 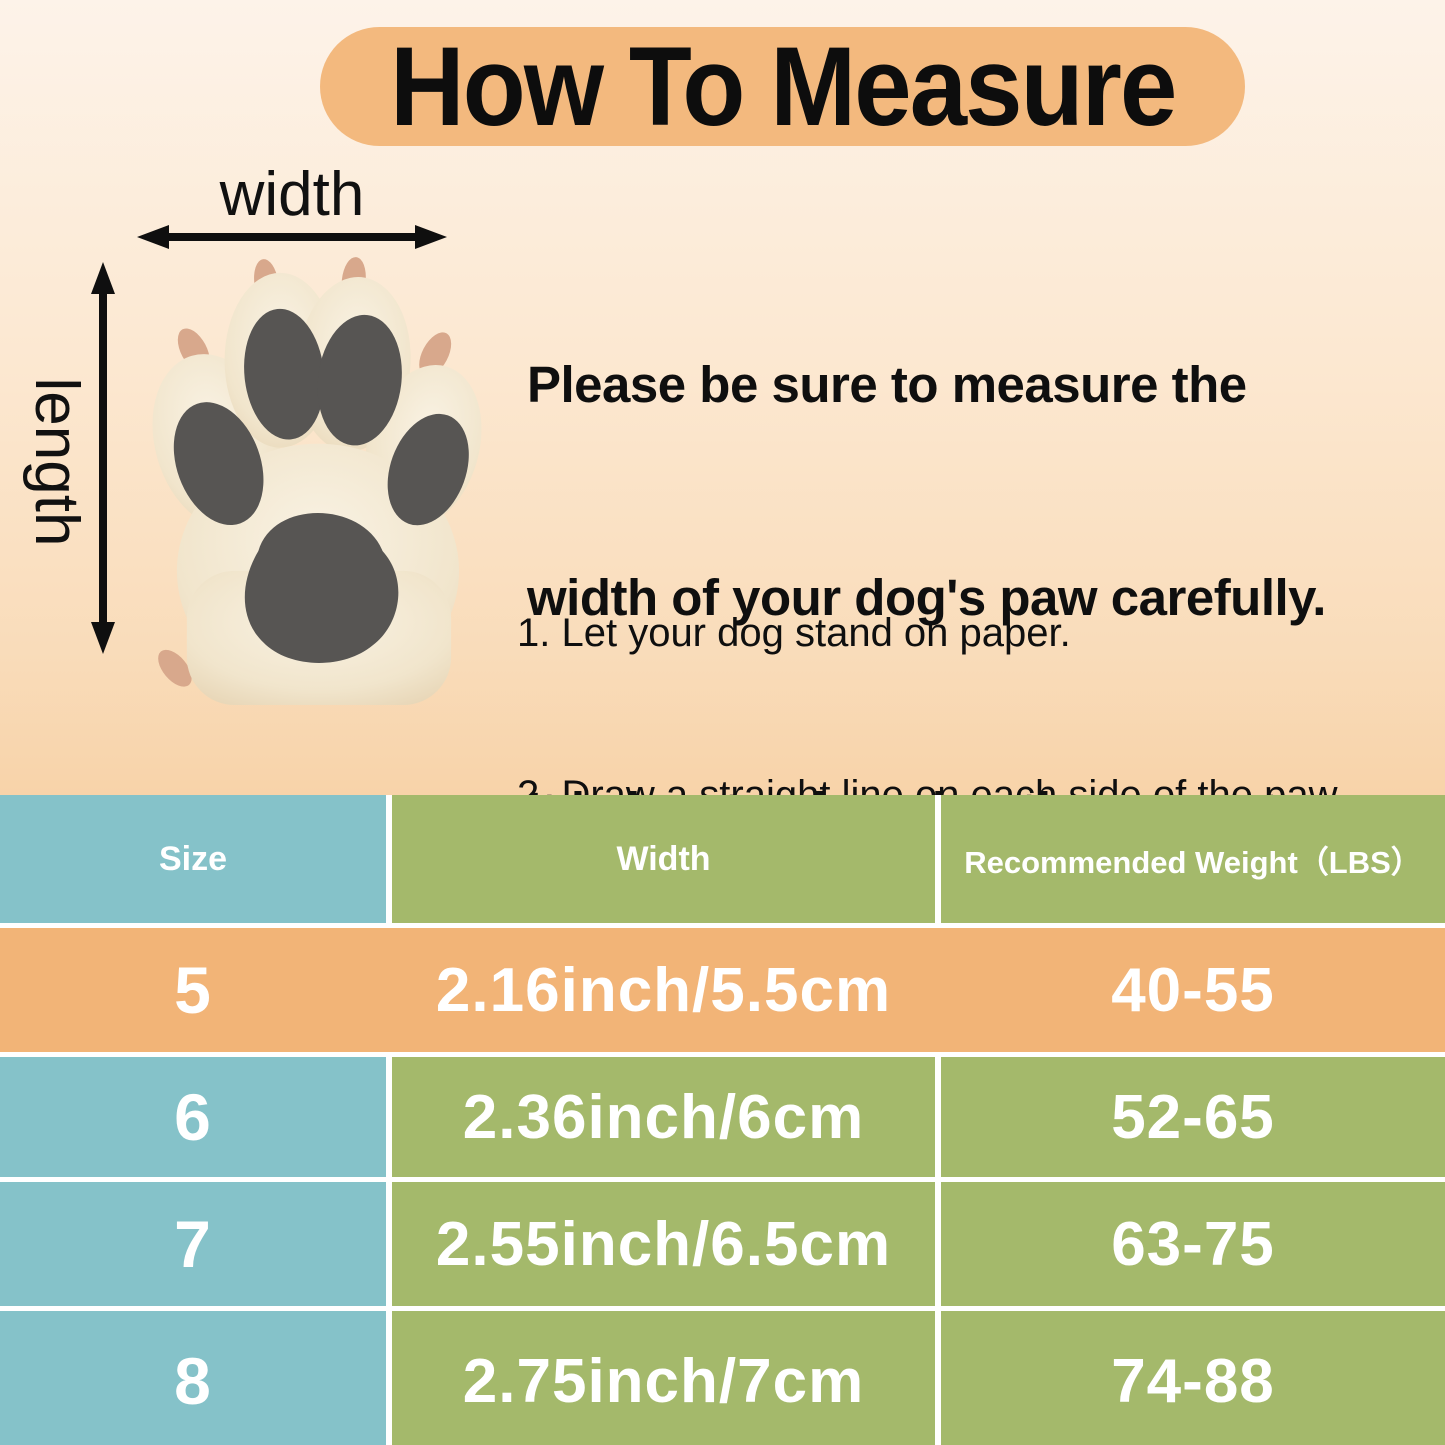 I want to click on length-axis-label: length, so click(x=57, y=462).